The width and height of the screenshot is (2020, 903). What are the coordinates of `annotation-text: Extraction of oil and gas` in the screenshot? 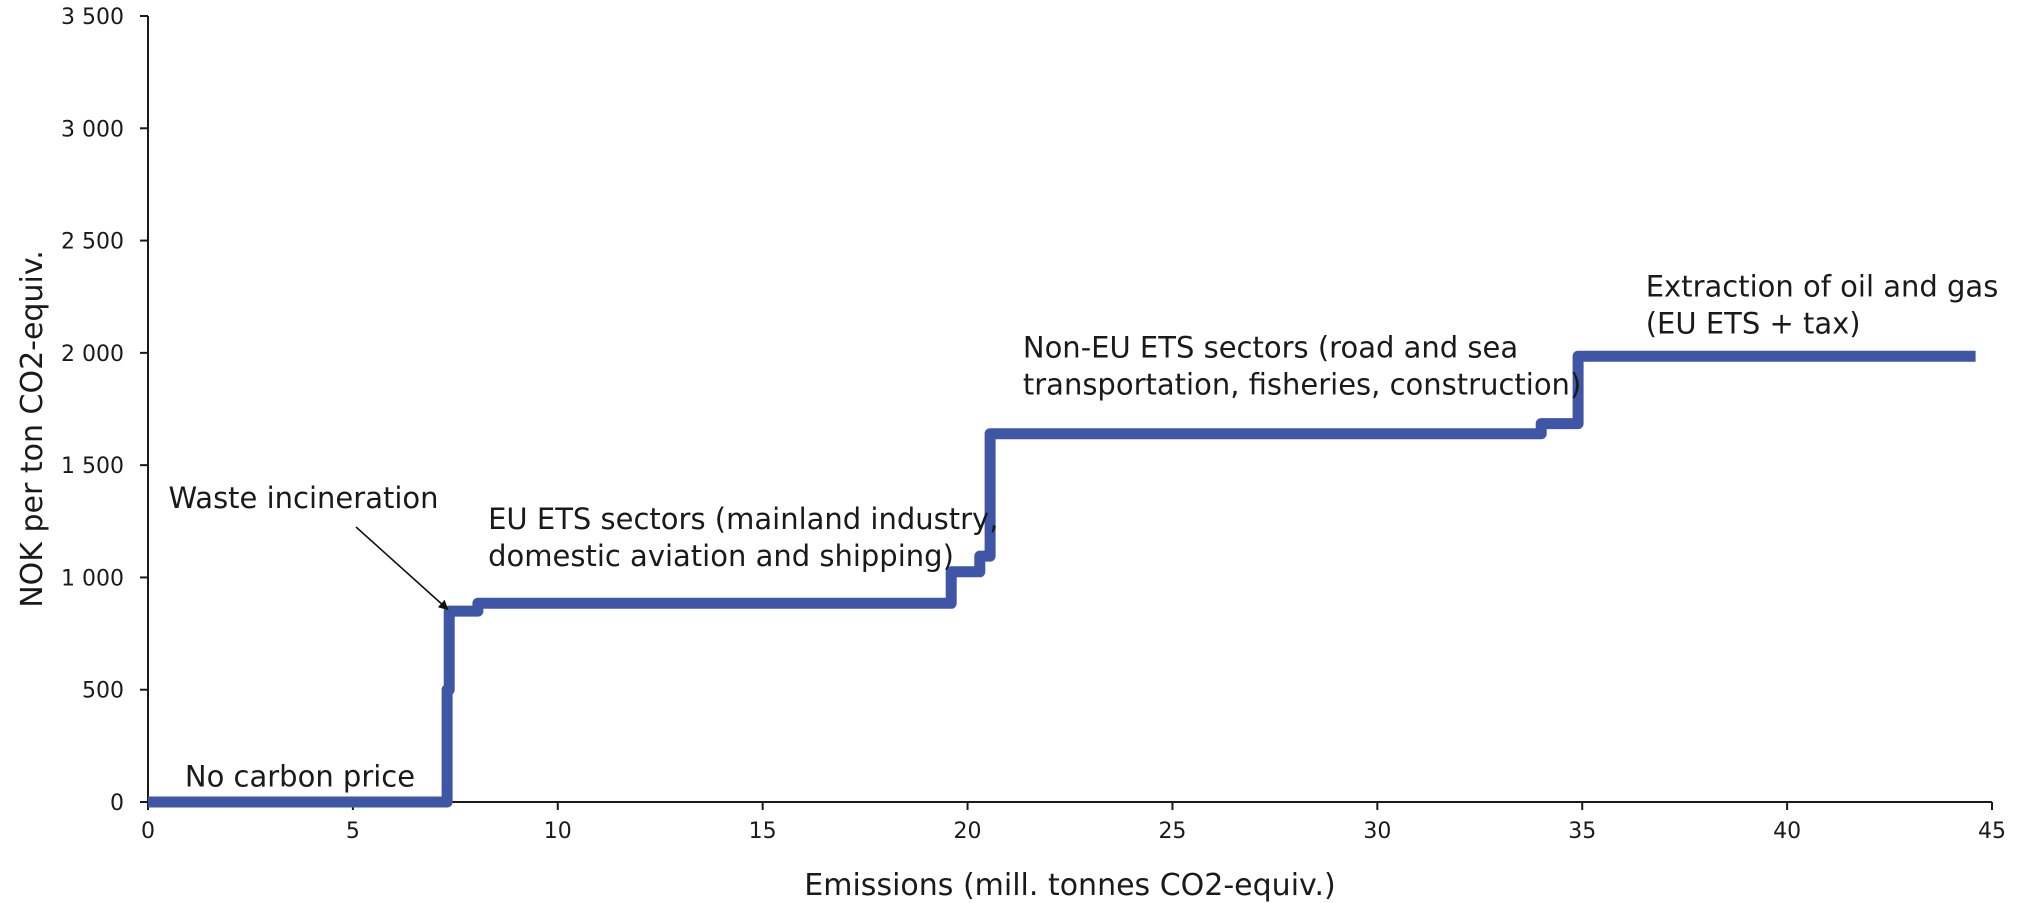 It's located at (1822, 287).